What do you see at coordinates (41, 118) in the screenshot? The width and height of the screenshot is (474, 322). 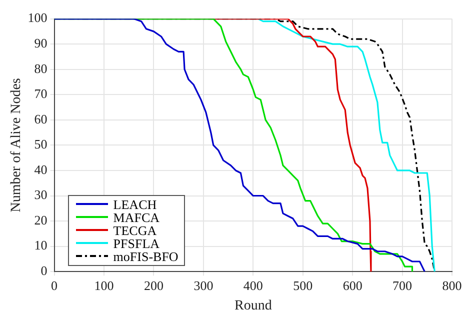 I see `y-tick-label: 60` at bounding box center [41, 118].